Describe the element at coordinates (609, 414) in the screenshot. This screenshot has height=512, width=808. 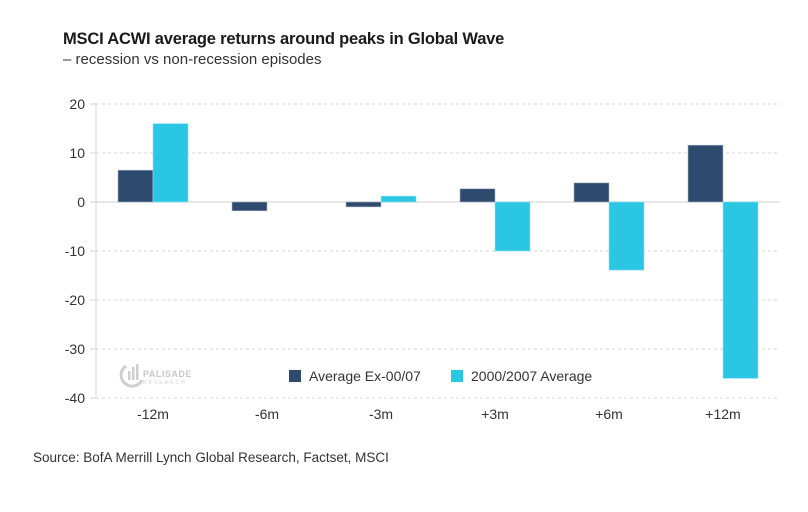
I see `x-tick-label: +6m` at that location.